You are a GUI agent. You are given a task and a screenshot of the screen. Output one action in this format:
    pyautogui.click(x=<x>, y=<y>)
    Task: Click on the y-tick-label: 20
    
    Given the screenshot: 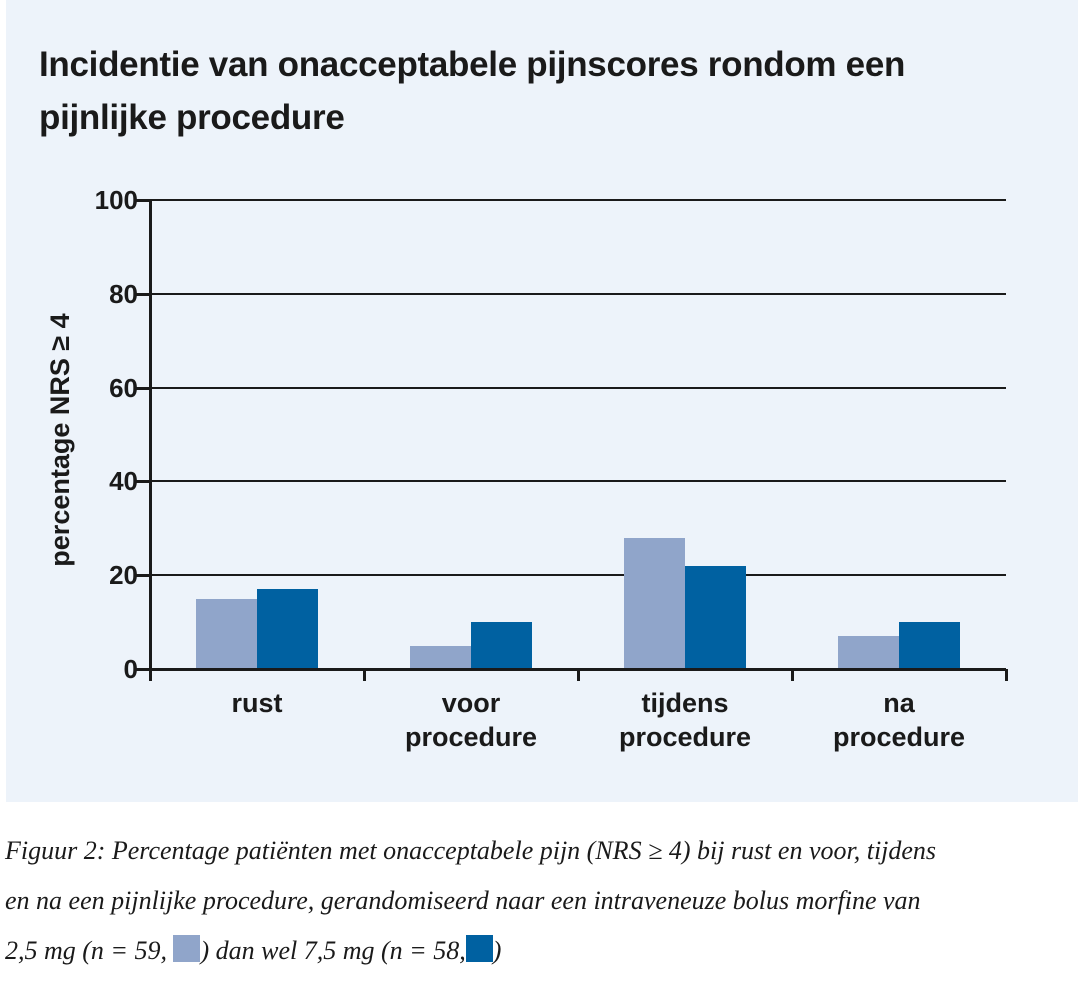 What is the action you would take?
    pyautogui.click(x=123, y=575)
    